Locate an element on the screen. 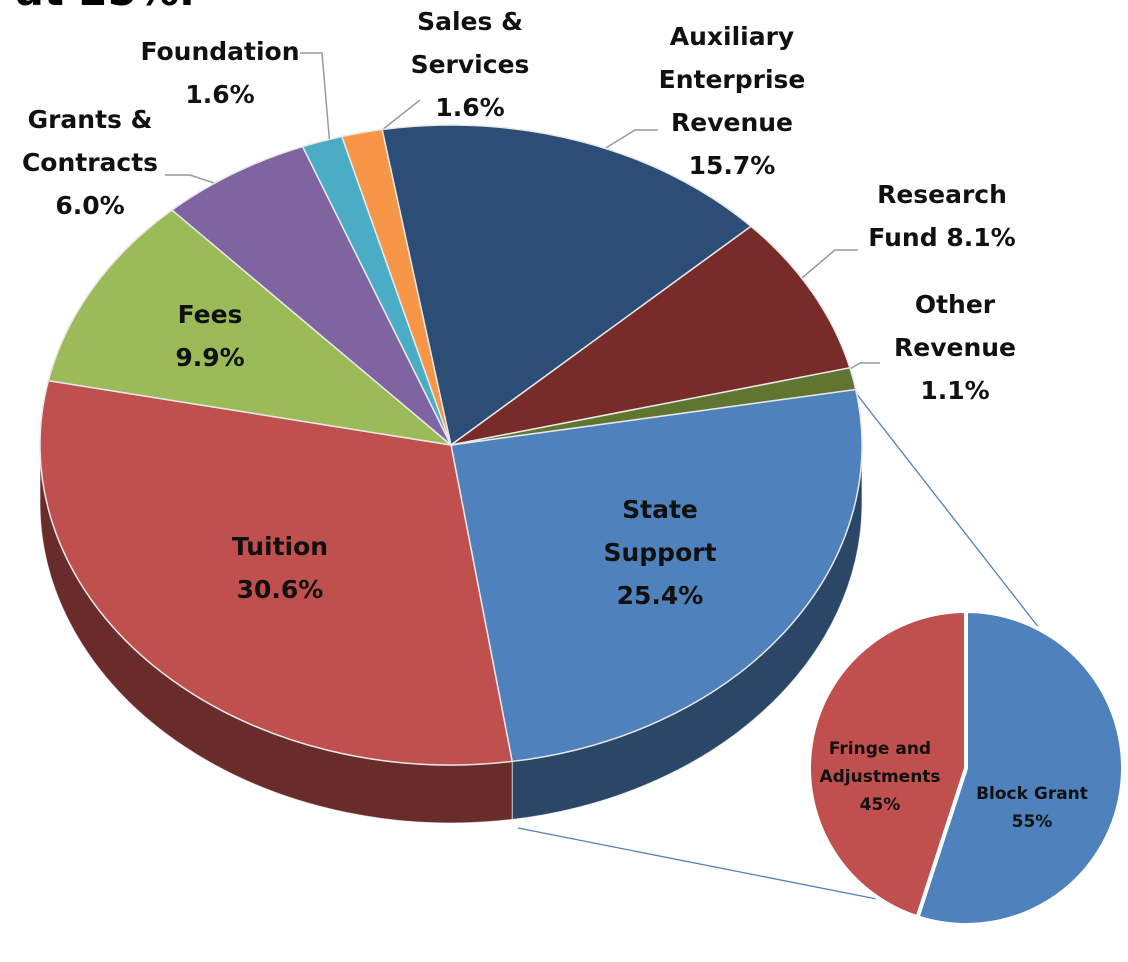 The width and height of the screenshot is (1128, 962). slice-value: 6.0% is located at coordinates (90, 205).